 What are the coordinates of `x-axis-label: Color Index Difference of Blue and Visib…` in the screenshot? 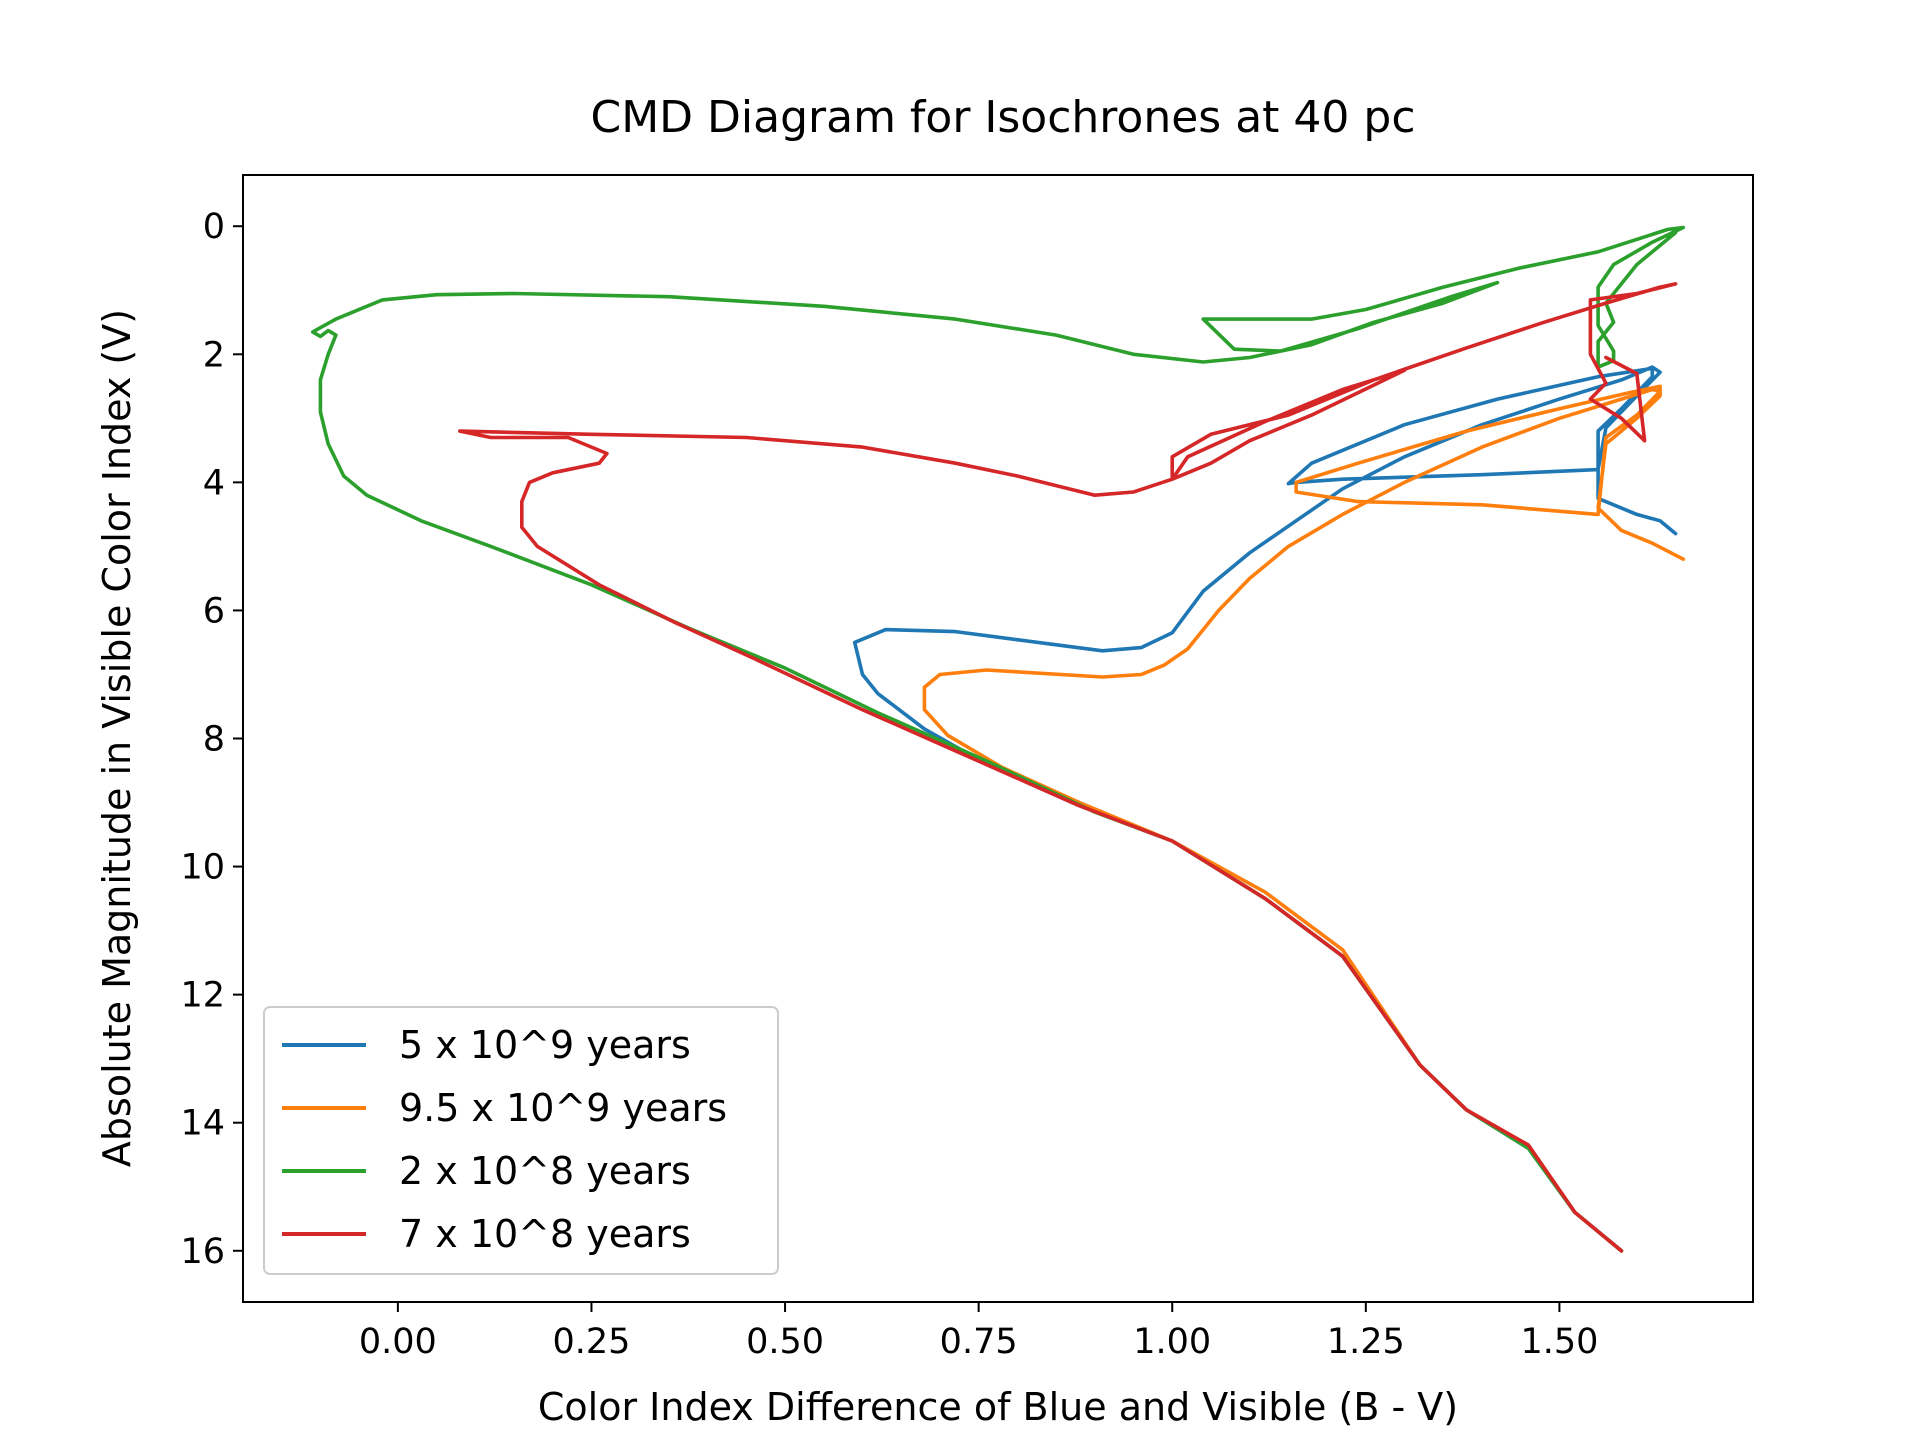 It's located at (998, 1407).